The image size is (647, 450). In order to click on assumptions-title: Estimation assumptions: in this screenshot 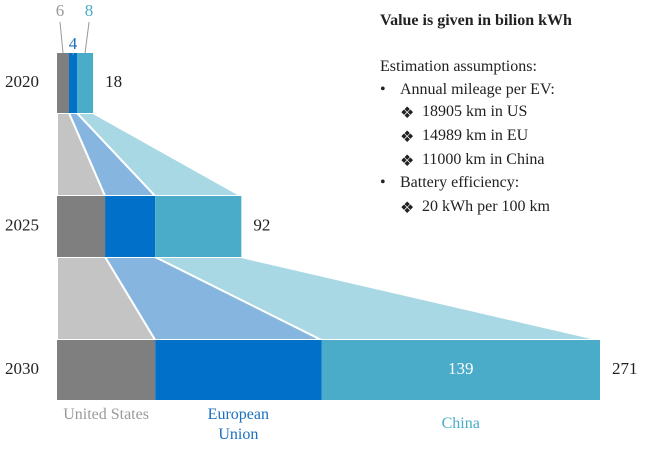, I will do `click(458, 66)`.